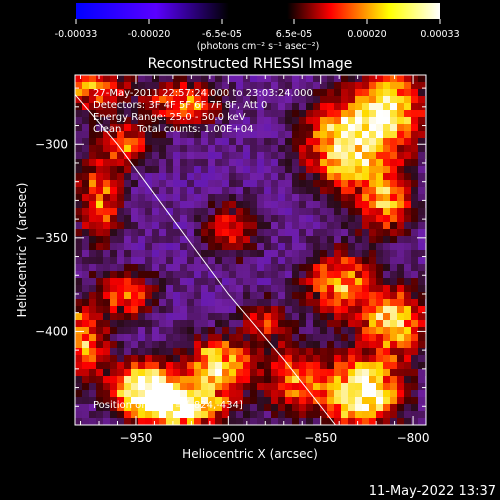 The width and height of the screenshot is (500, 500). What do you see at coordinates (439, 34) in the screenshot?
I see `colorbar-tick-label: 0.00033` at bounding box center [439, 34].